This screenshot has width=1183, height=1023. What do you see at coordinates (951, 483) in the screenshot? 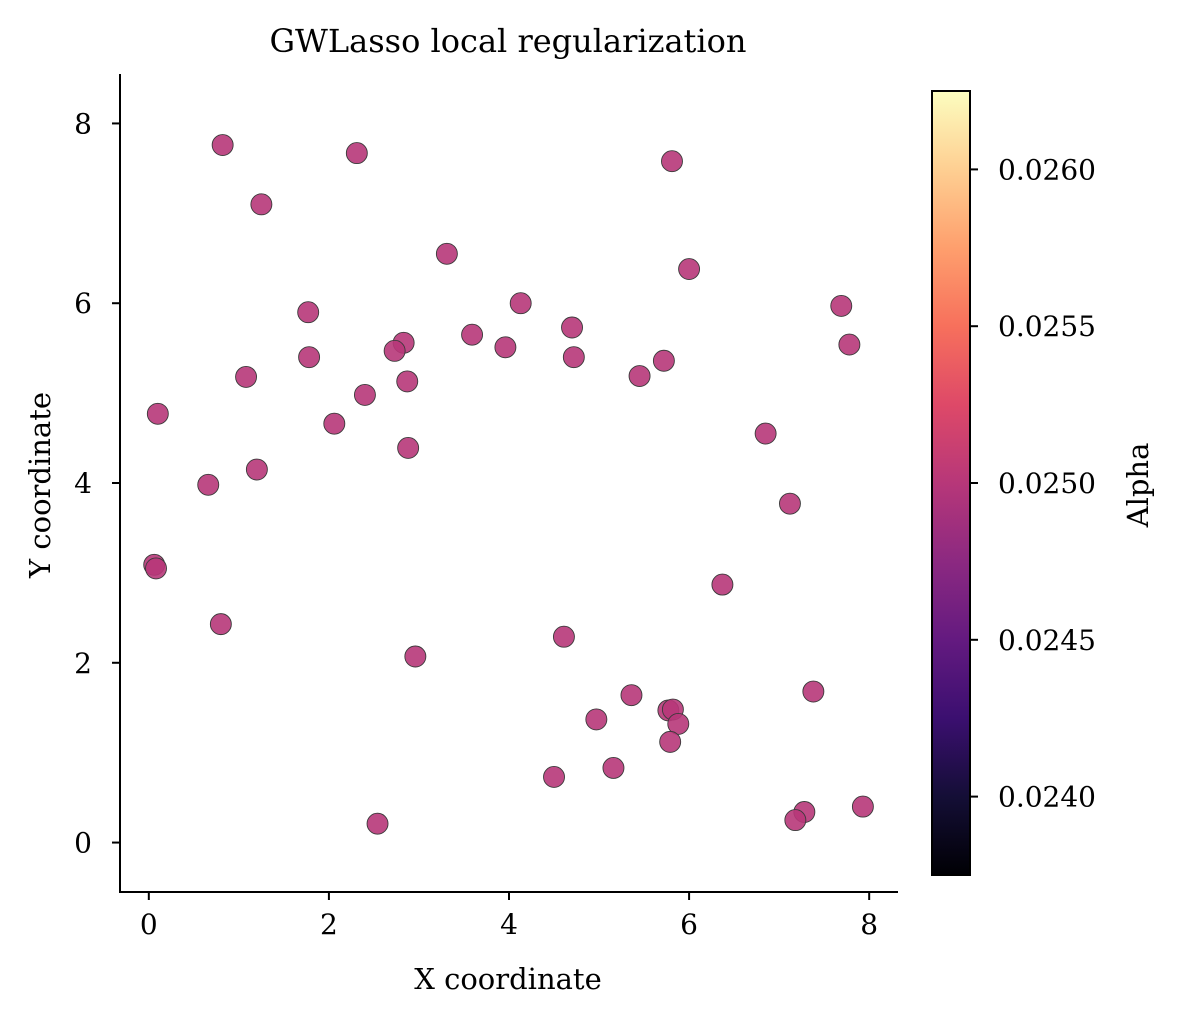
I see `colorbar-gradient` at bounding box center [951, 483].